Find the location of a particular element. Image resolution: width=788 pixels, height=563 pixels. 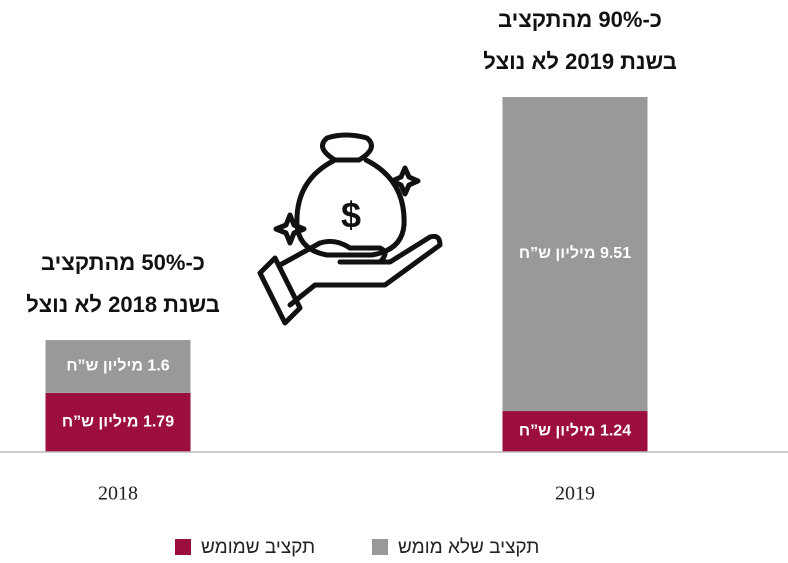

legend-label: תקציב שמומש is located at coordinates (258, 547).